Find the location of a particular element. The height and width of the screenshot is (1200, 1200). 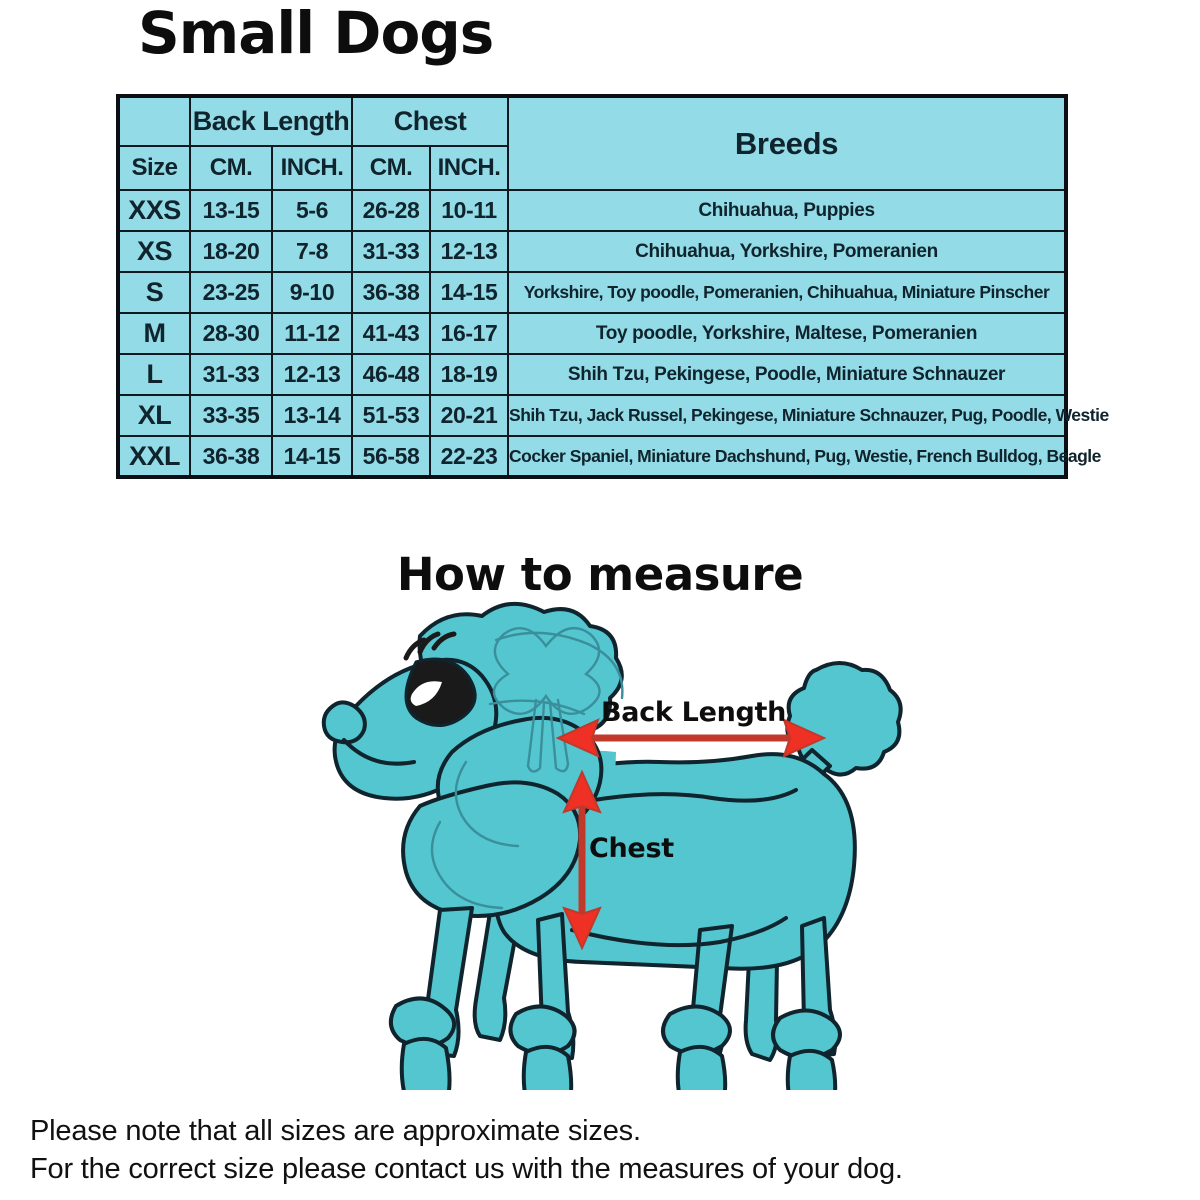

cell-chest-inch: 12-13 is located at coordinates (469, 251).